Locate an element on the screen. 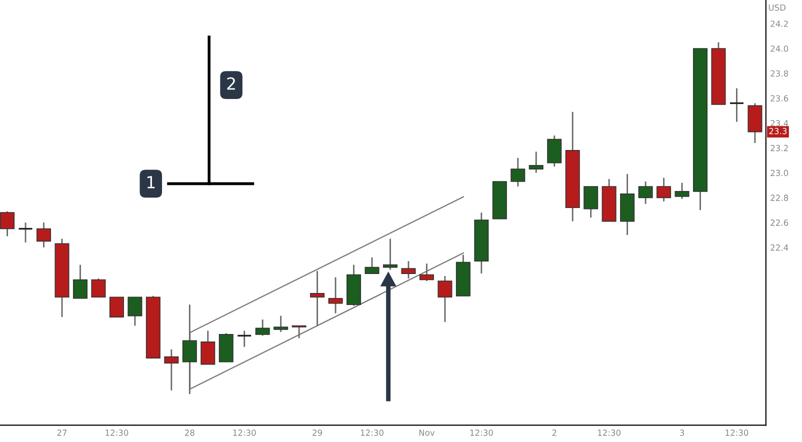 The image size is (802, 442). y-tick-label: 22.8 is located at coordinates (779, 197).